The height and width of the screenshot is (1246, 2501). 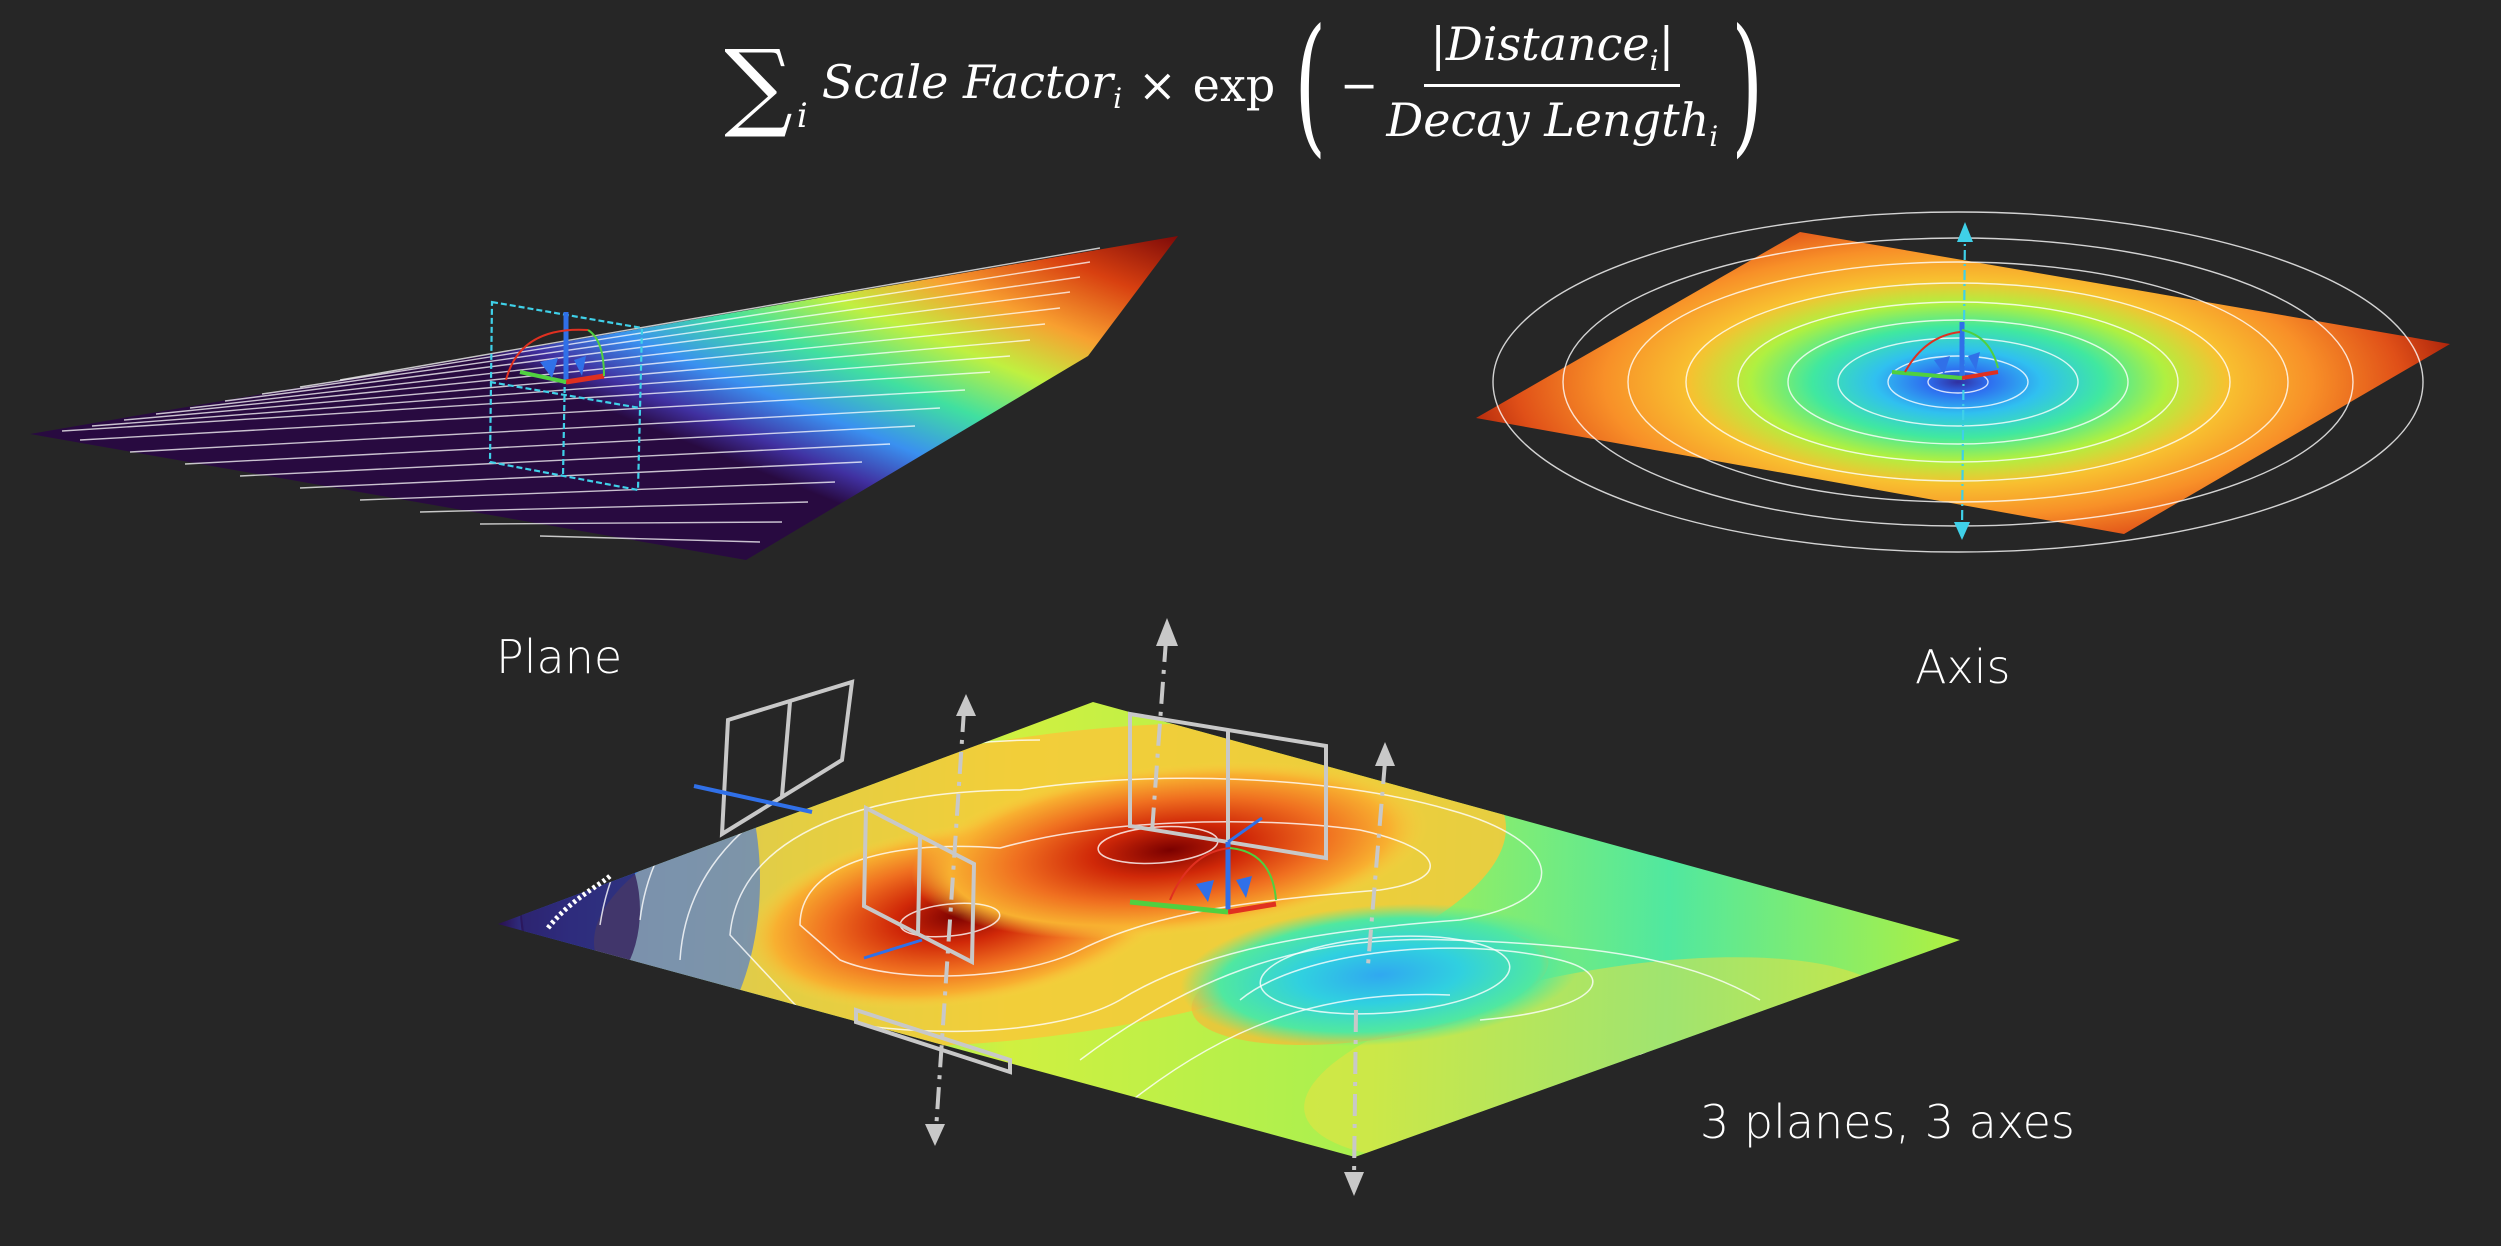 I want to click on axis-gizmo, so click(x=1945, y=381).